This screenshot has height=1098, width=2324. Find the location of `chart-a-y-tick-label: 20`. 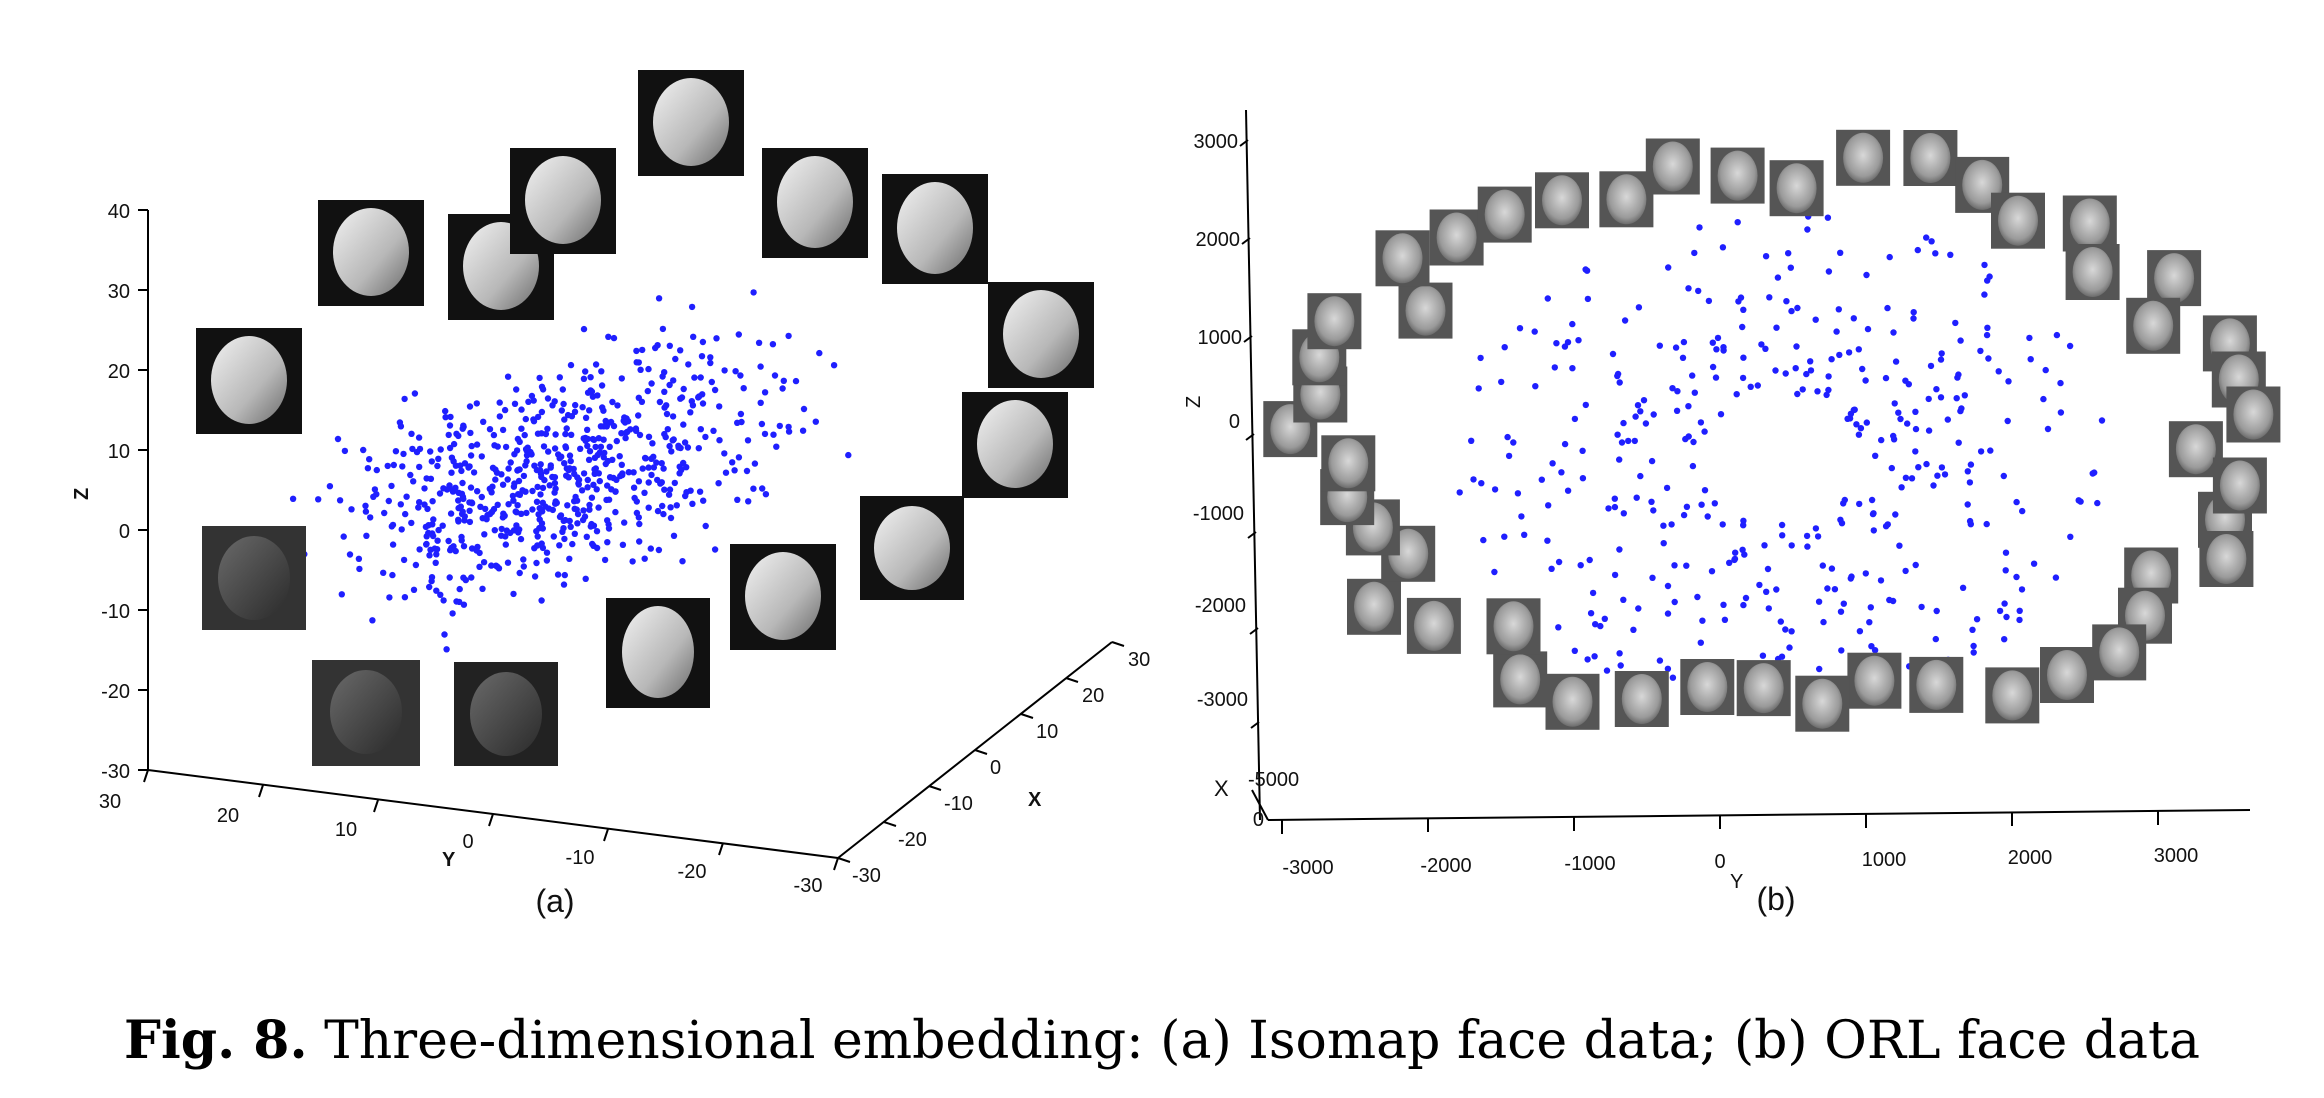

chart-a-y-tick-label: 20 is located at coordinates (228, 816).